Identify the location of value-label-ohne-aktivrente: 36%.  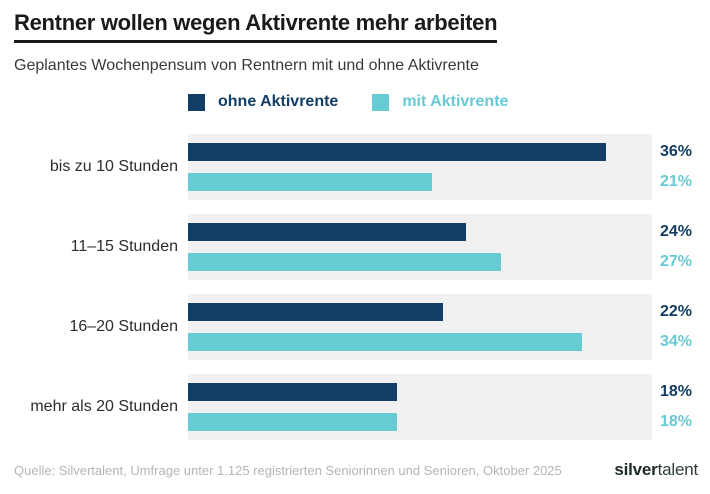
(676, 151).